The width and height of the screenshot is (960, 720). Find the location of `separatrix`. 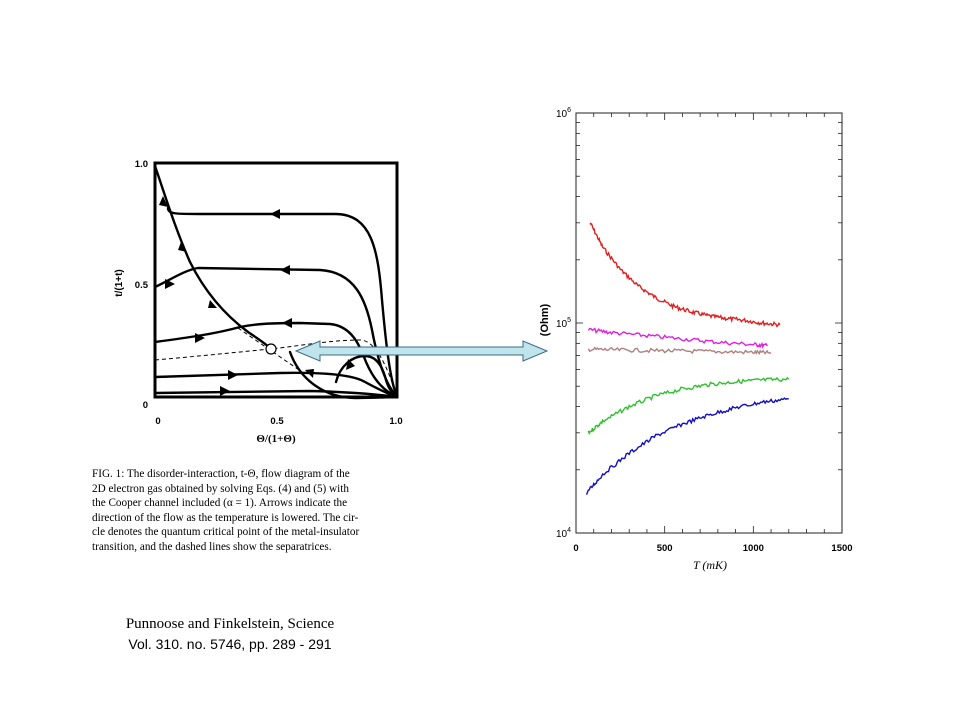

separatrix is located at coordinates (276, 368).